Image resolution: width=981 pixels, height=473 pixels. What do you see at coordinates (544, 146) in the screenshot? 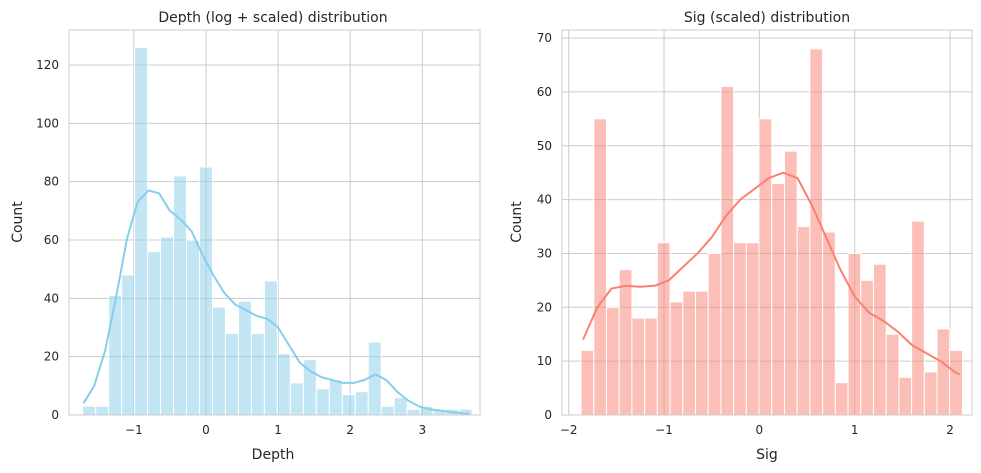
I see `sig-ytick-label: 50` at bounding box center [544, 146].